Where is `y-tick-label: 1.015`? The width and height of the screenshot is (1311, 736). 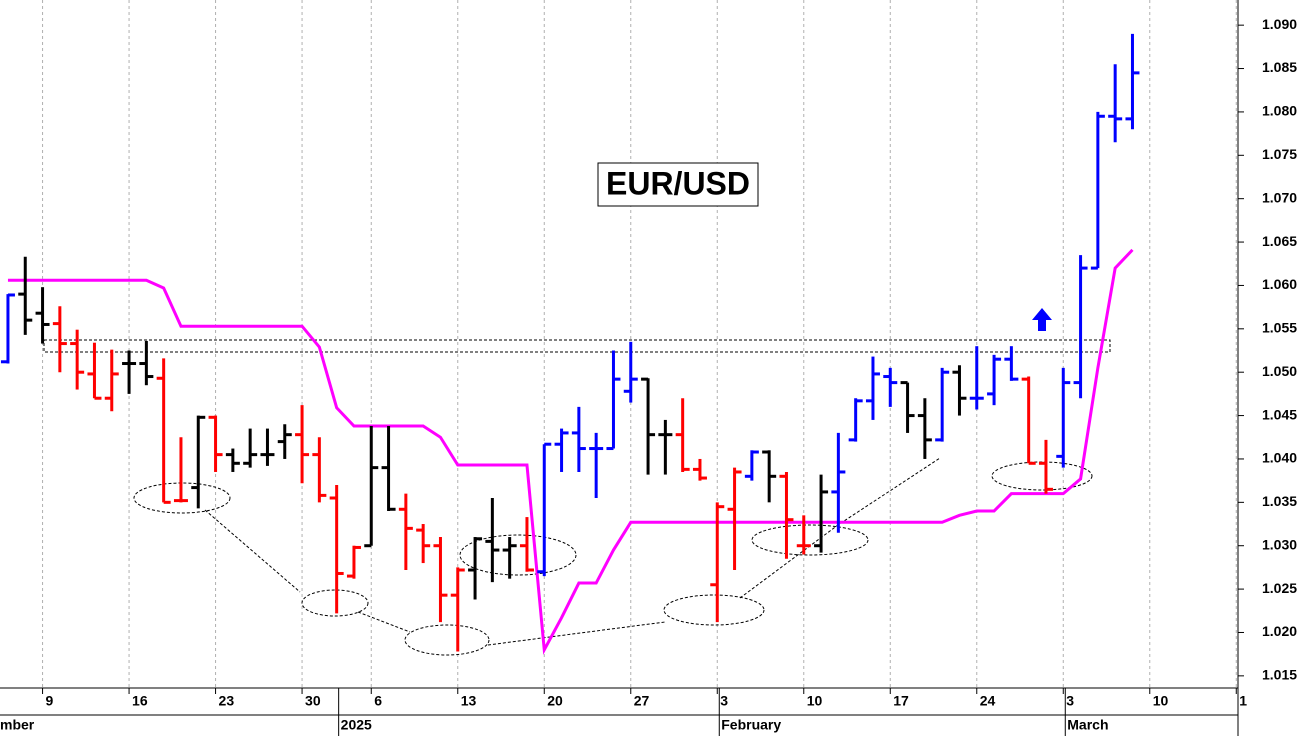
y-tick-label: 1.015 is located at coordinates (1279, 675).